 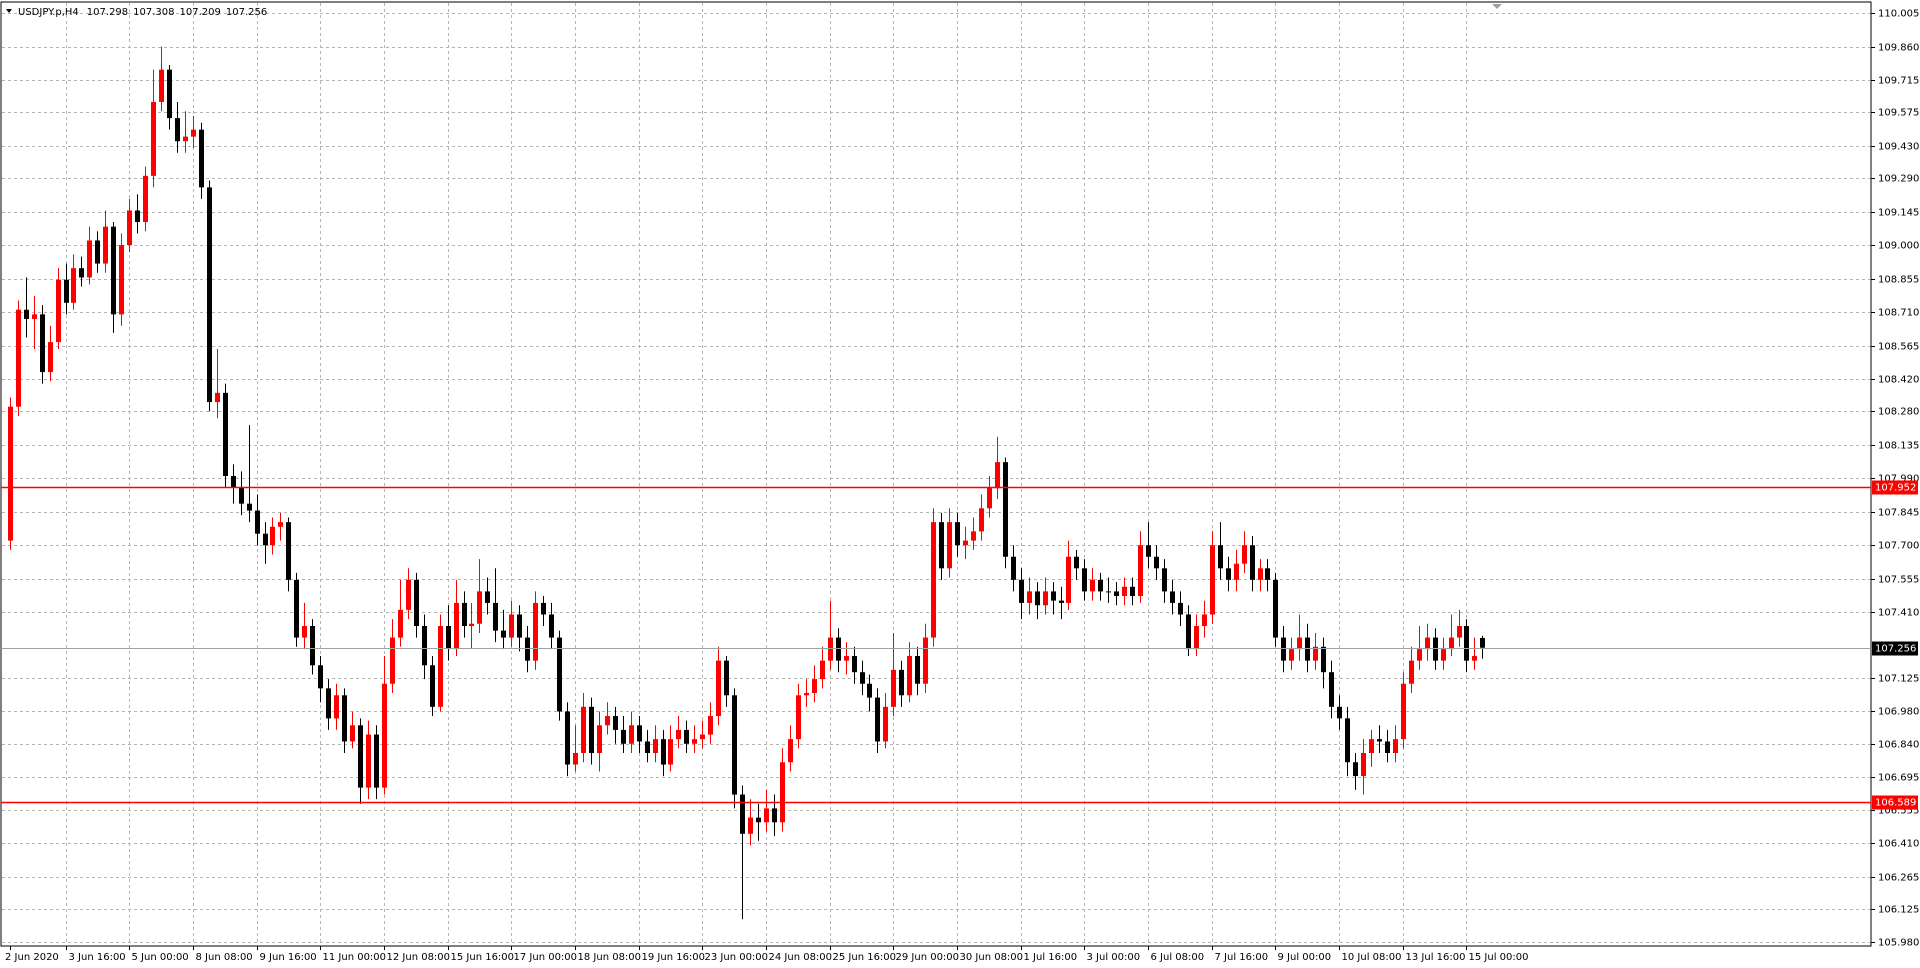 What do you see at coordinates (1898, 811) in the screenshot?
I see `y-tick-label: 106.555` at bounding box center [1898, 811].